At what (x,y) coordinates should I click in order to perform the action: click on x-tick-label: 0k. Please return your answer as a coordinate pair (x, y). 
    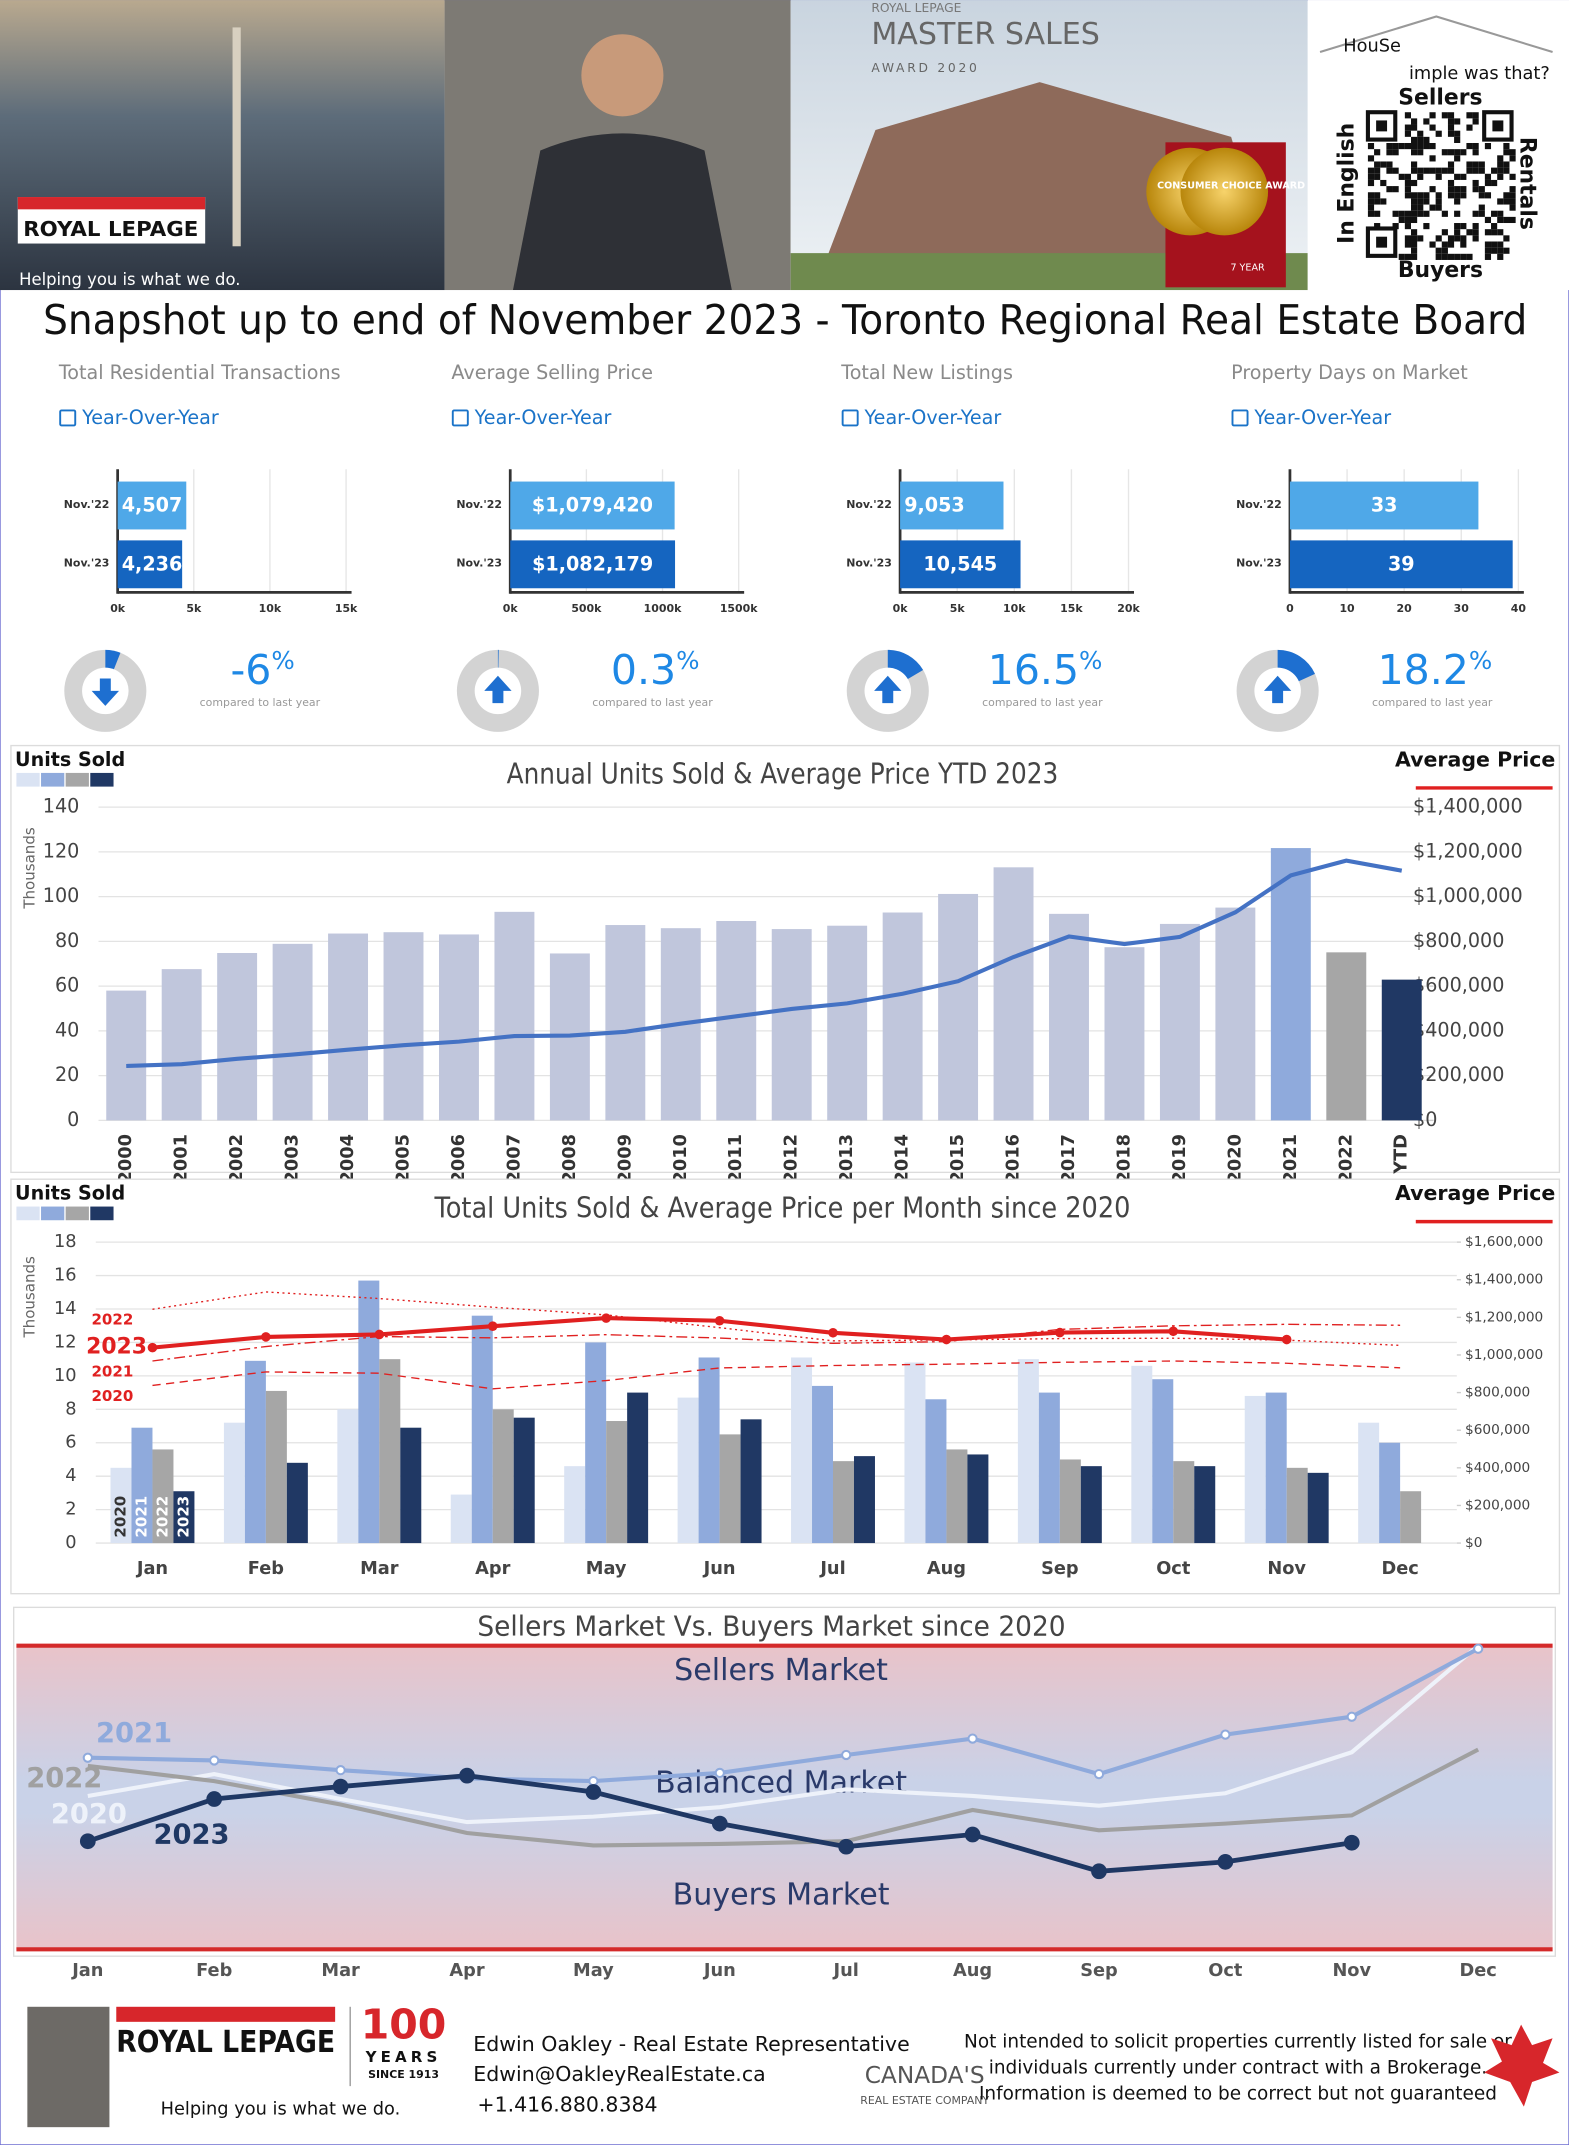
    Looking at the image, I should click on (511, 608).